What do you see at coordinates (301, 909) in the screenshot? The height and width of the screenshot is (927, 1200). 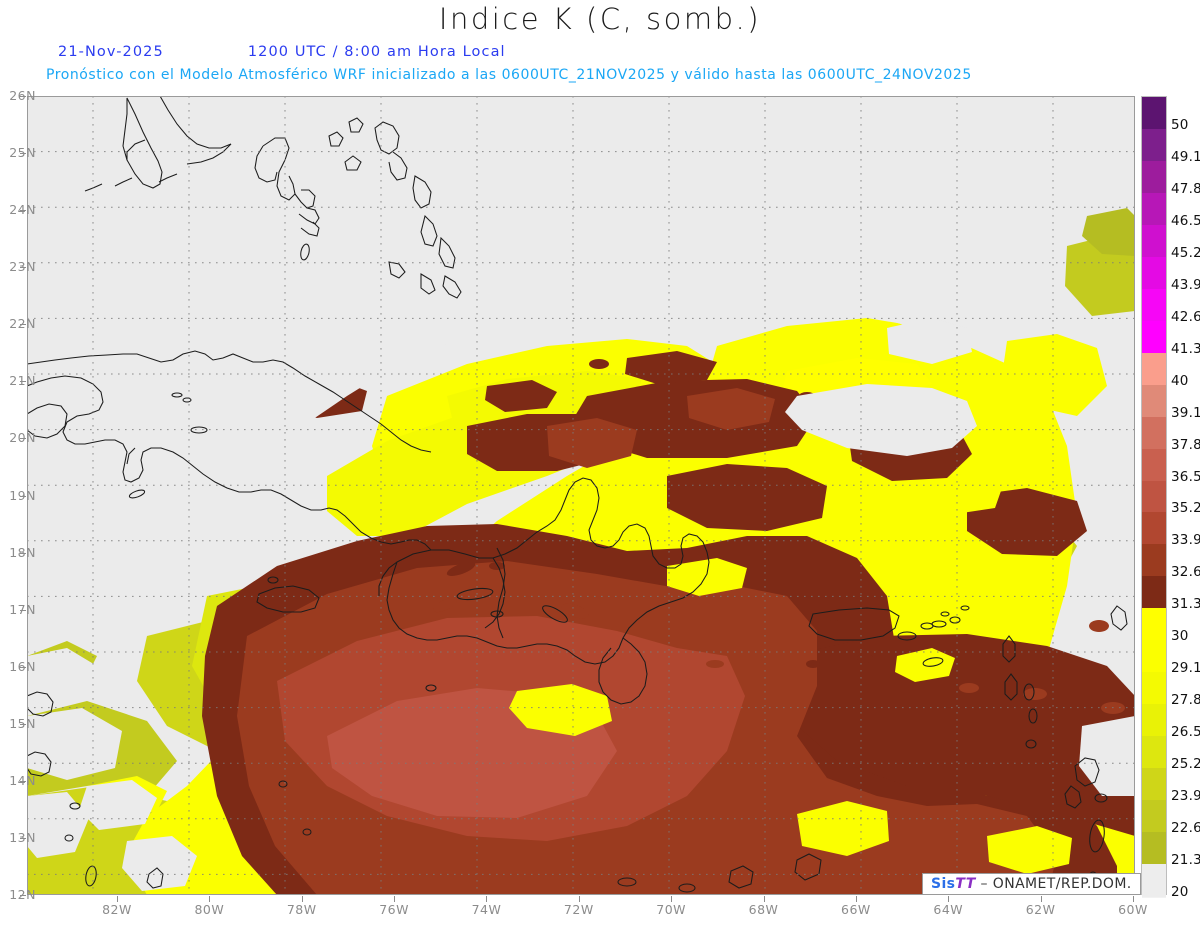 I see `x-axis-label: 78W` at bounding box center [301, 909].